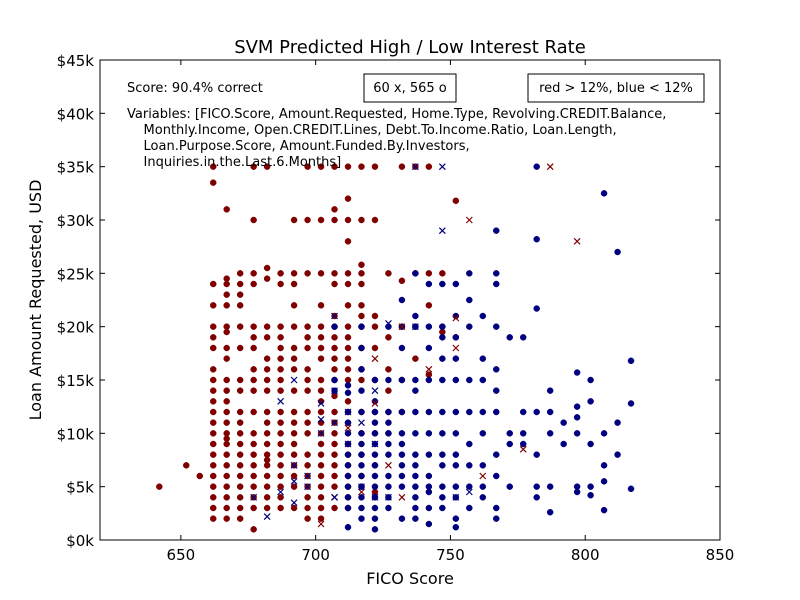  Describe the element at coordinates (80, 488) in the screenshot. I see `y-tick-label: $5k` at that location.